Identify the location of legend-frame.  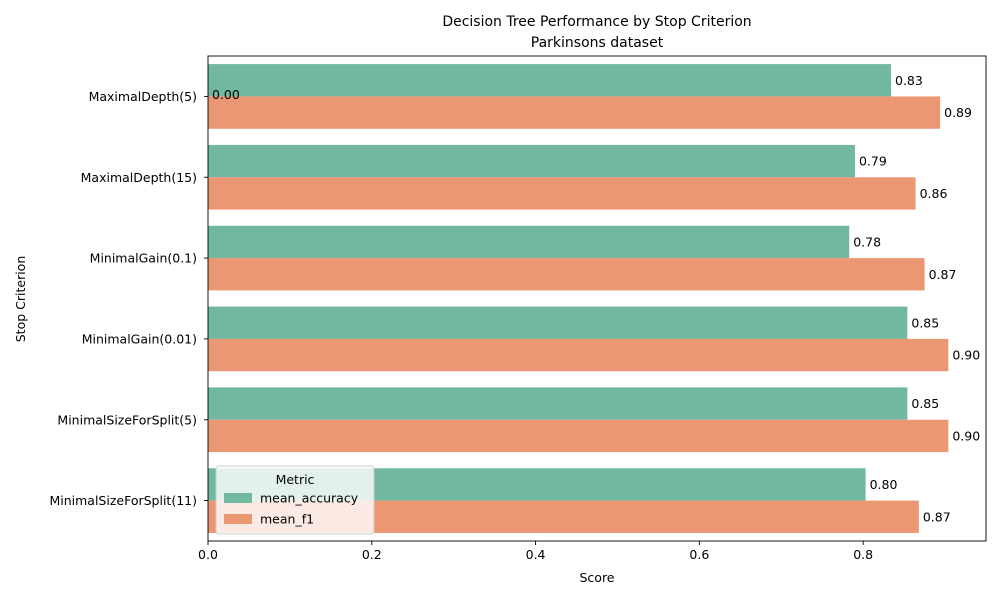
(295, 500).